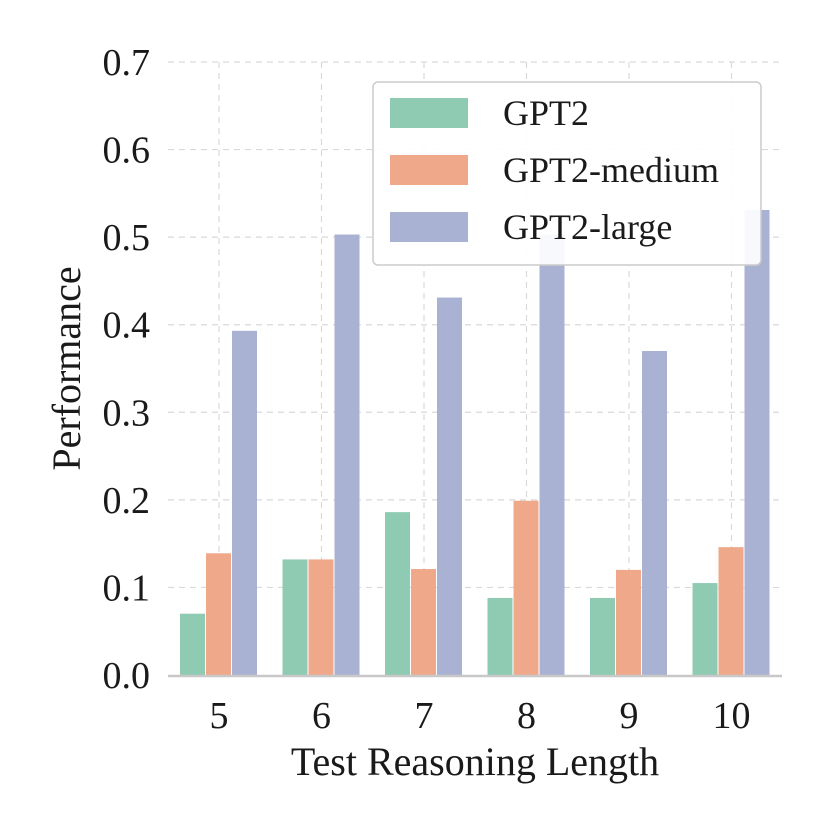 The width and height of the screenshot is (830, 835). Describe the element at coordinates (127, 588) in the screenshot. I see `y-tick-label: 0.1` at that location.